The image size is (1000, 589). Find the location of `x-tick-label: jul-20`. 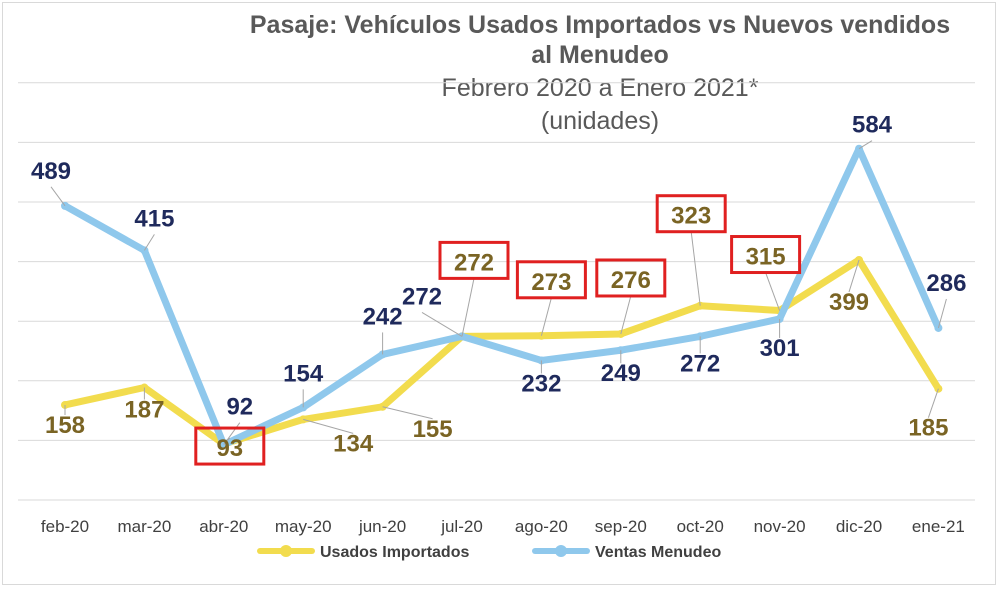

x-tick-label: jul-20 is located at coordinates (461, 526).